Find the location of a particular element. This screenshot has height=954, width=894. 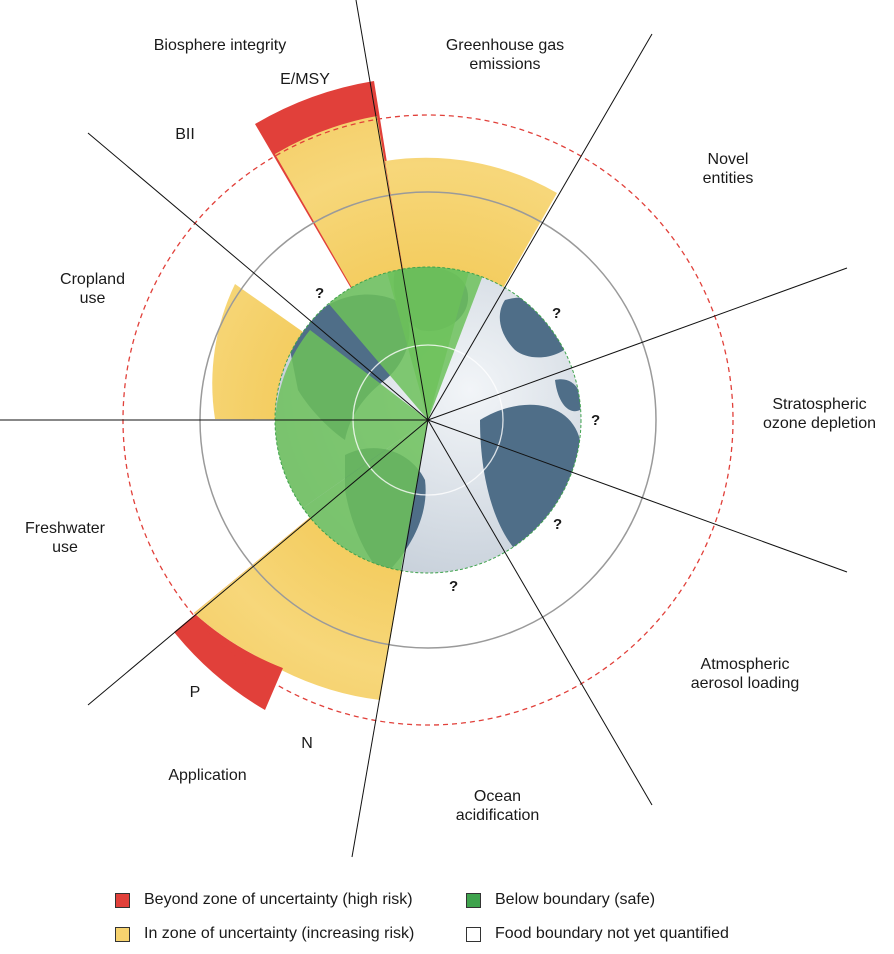

label-n: N is located at coordinates (307, 743).